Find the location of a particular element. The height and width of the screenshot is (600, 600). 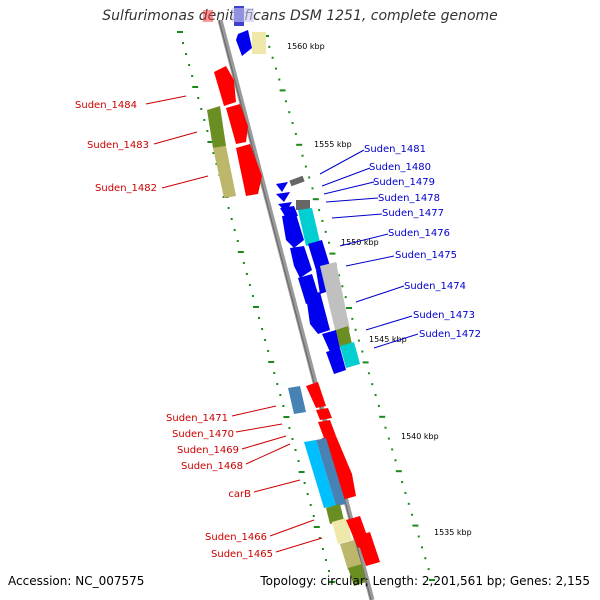

gene-label: Suden_1482 is located at coordinates (126, 188).